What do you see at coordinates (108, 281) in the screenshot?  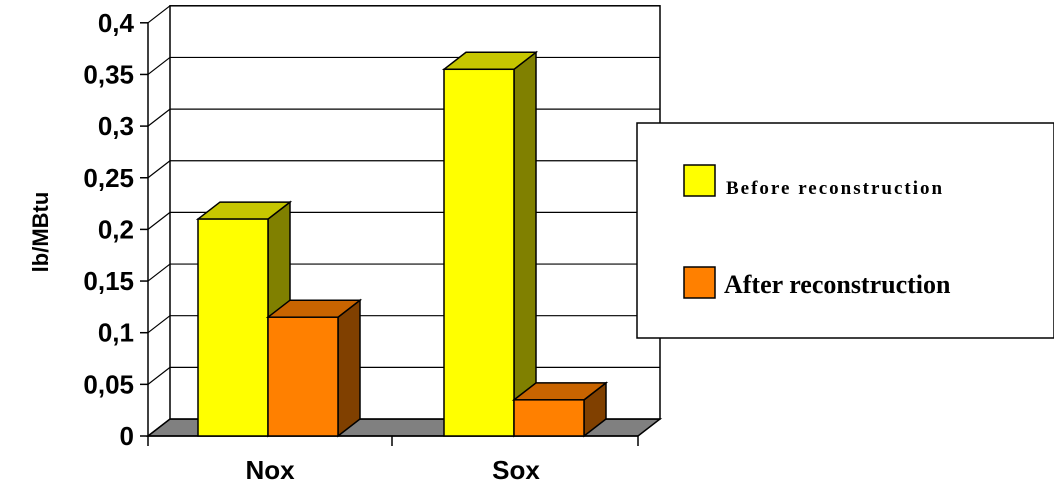 I see `y-tick-label: 0,15` at bounding box center [108, 281].